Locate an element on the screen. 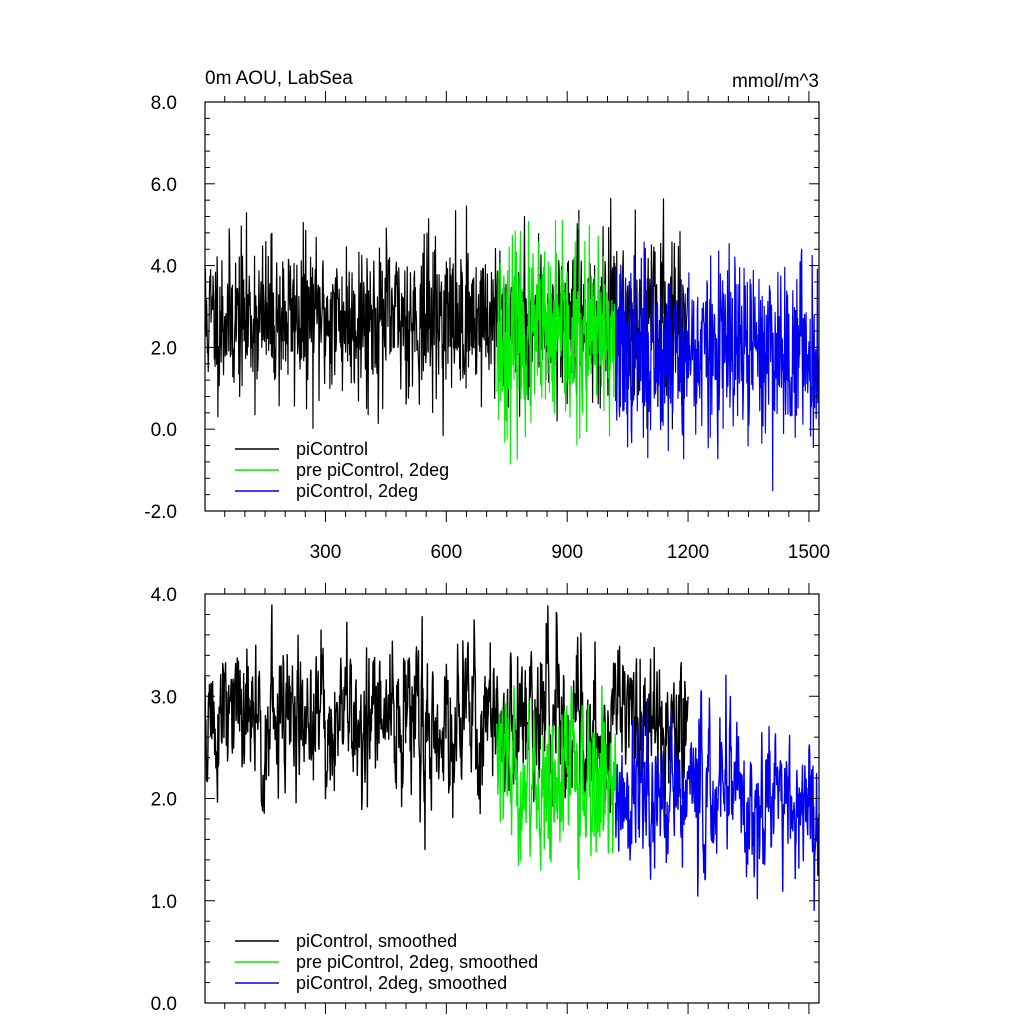  x-tick-label: 900 is located at coordinates (567, 552).